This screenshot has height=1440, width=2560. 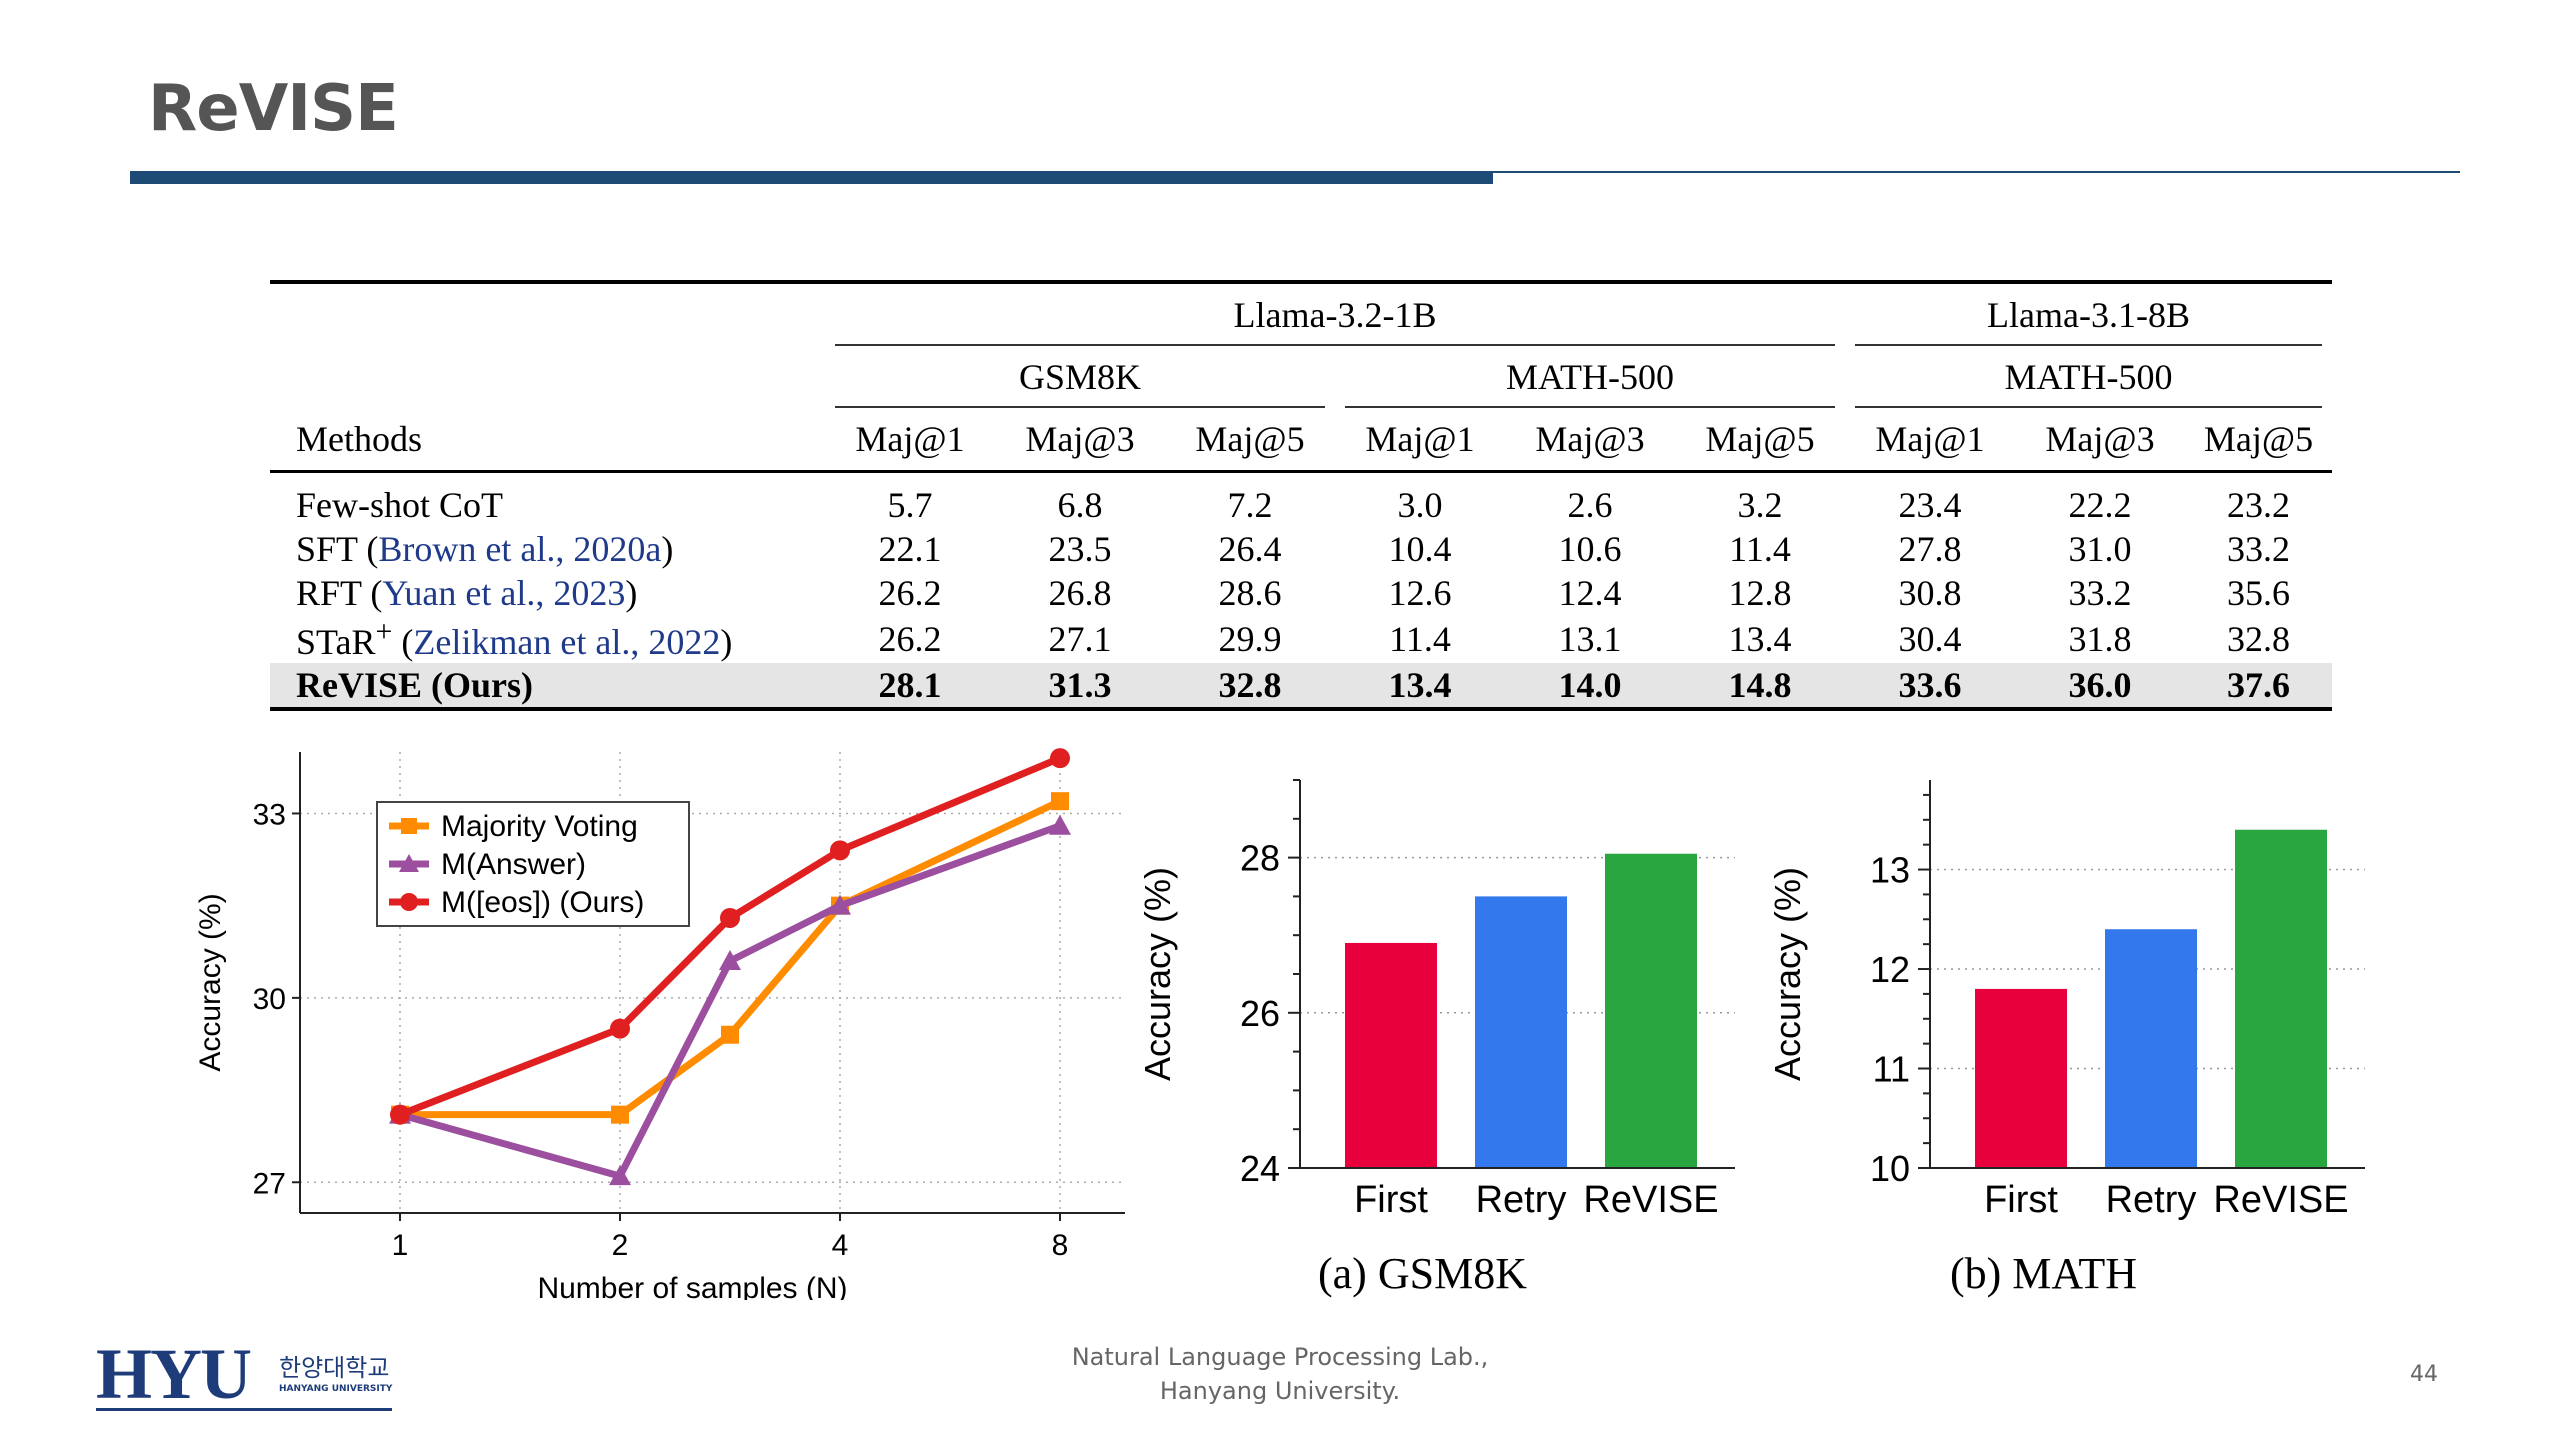 I want to click on table-cell: 10.6, so click(x=1590, y=549).